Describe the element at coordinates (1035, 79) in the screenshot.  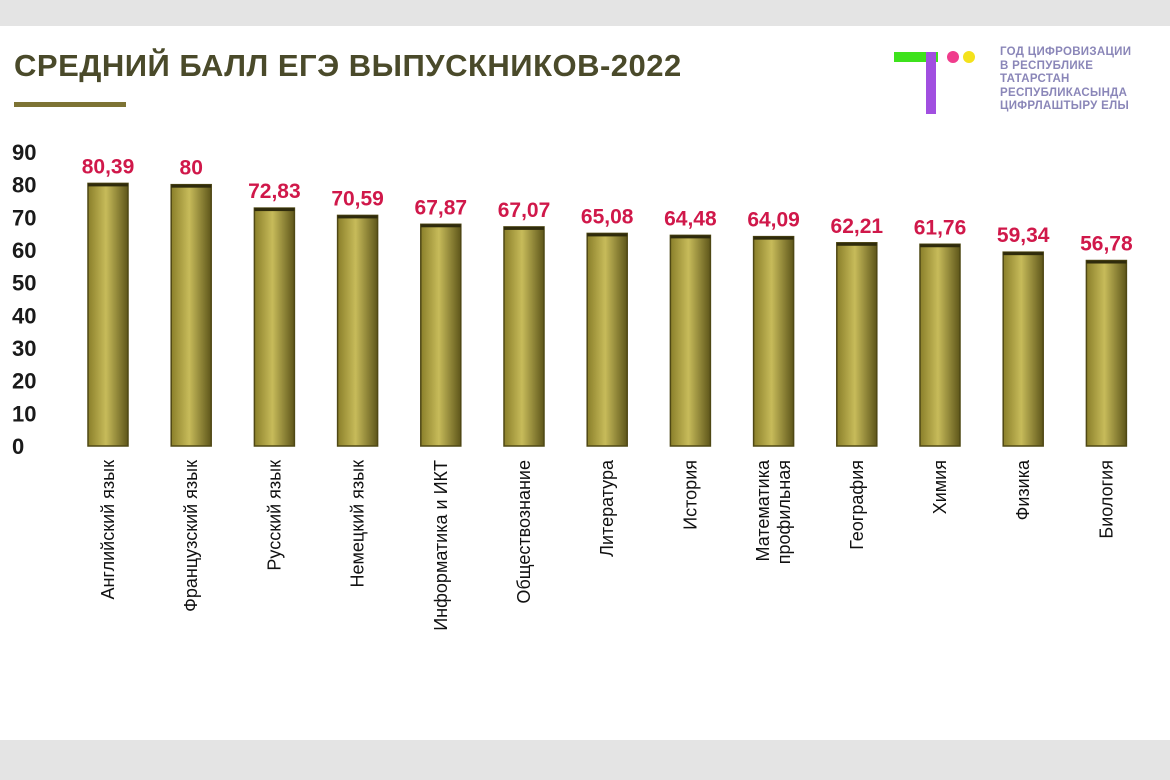
I see `logo-line: ТАТАРСТАН` at that location.